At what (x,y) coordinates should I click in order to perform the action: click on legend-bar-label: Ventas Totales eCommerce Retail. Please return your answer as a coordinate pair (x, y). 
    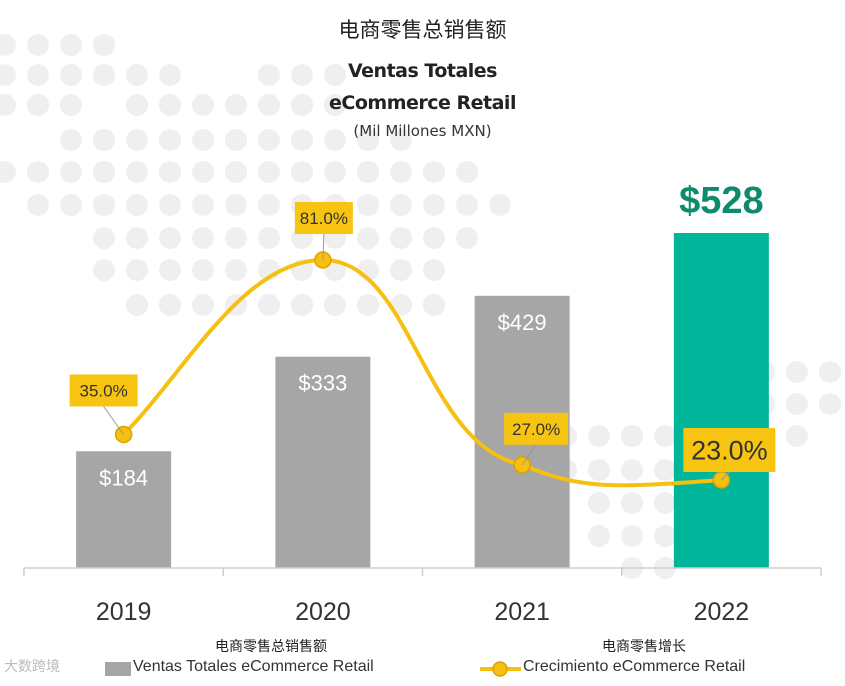
    Looking at the image, I should click on (253, 666).